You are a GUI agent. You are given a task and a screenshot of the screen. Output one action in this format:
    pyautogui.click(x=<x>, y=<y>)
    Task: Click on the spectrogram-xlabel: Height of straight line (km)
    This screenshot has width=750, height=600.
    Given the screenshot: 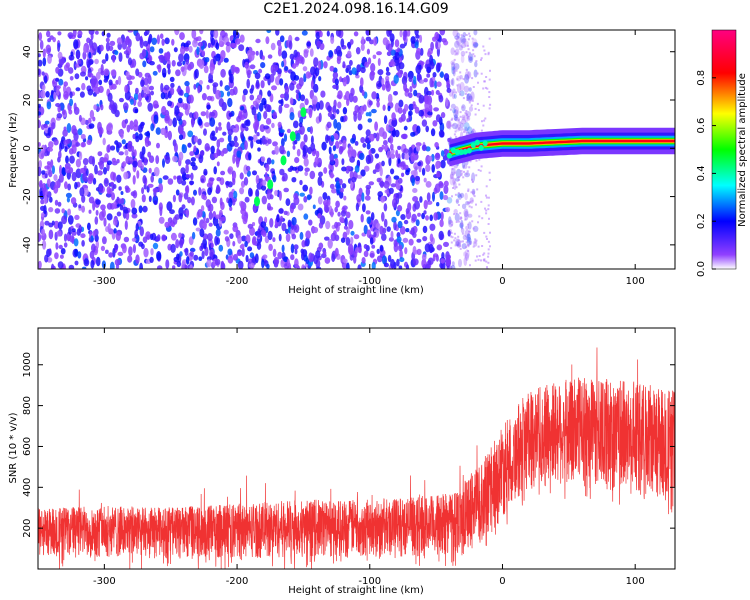 What is the action you would take?
    pyautogui.click(x=356, y=290)
    